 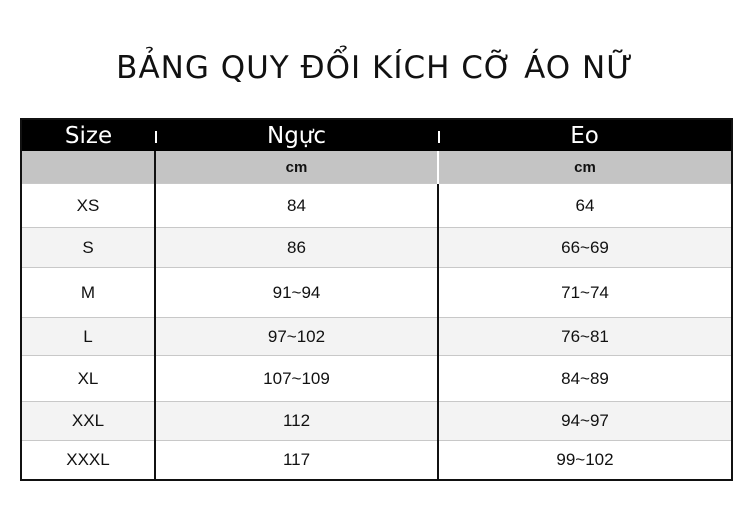 What do you see at coordinates (88, 247) in the screenshot?
I see `size-cell: S` at bounding box center [88, 247].